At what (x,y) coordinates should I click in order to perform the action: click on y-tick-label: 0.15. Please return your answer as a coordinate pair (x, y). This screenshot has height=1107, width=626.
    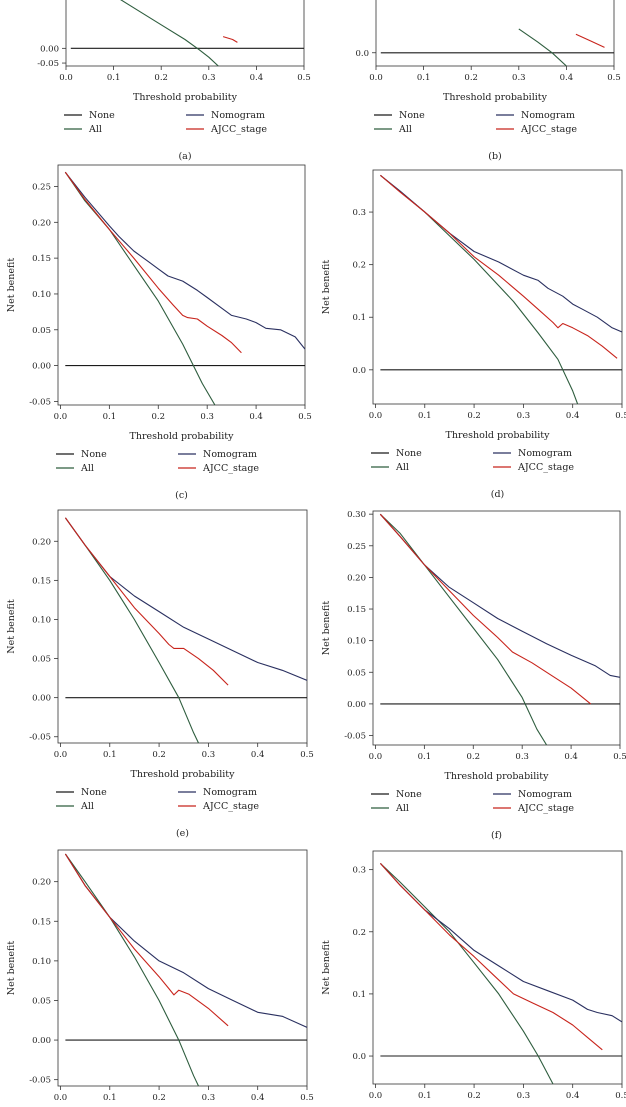
    Looking at the image, I should click on (41, 922).